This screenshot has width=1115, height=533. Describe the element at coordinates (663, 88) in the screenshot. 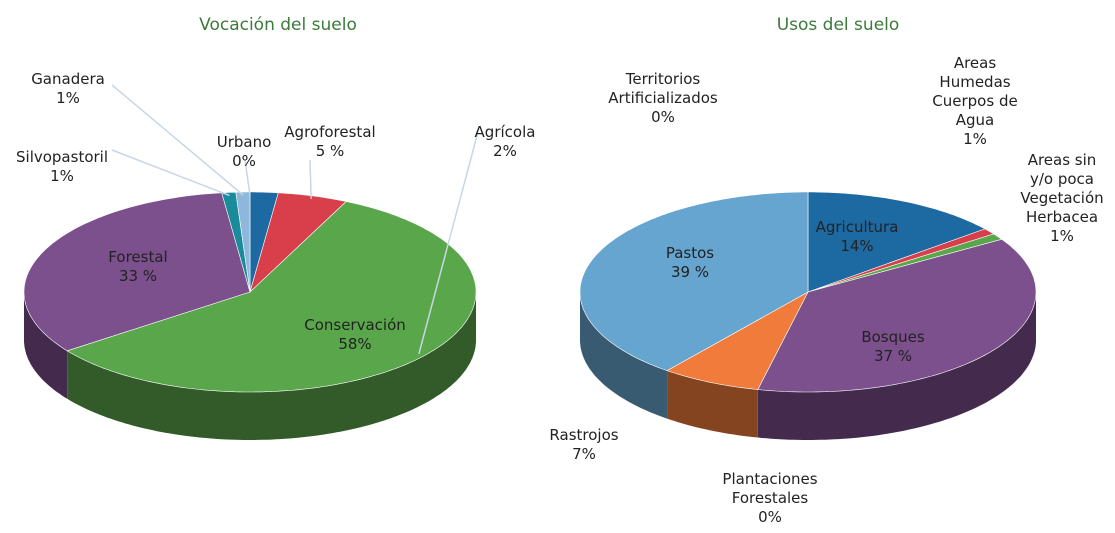

I see `category-label: Territorios Artificializados` at that location.